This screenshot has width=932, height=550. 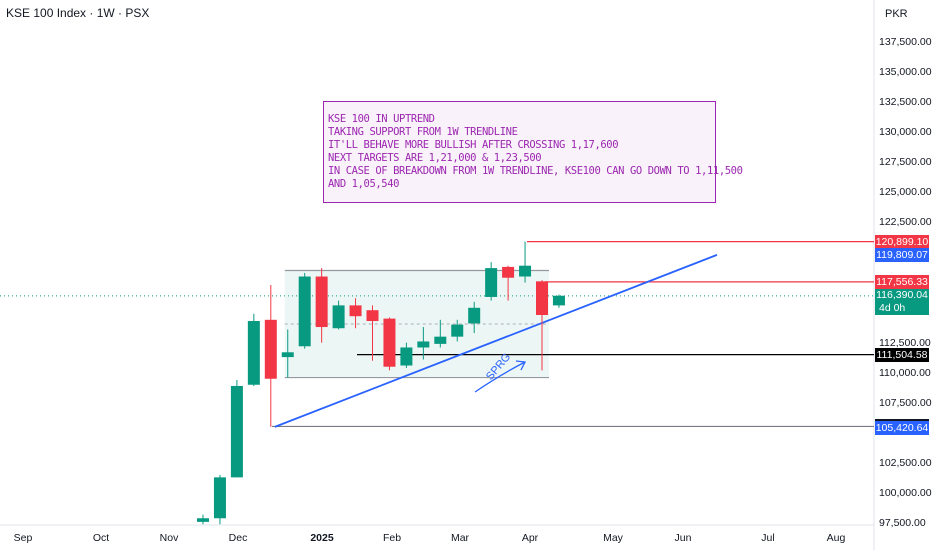 I want to click on y-tick-label: 107,500.00, so click(x=905, y=402).